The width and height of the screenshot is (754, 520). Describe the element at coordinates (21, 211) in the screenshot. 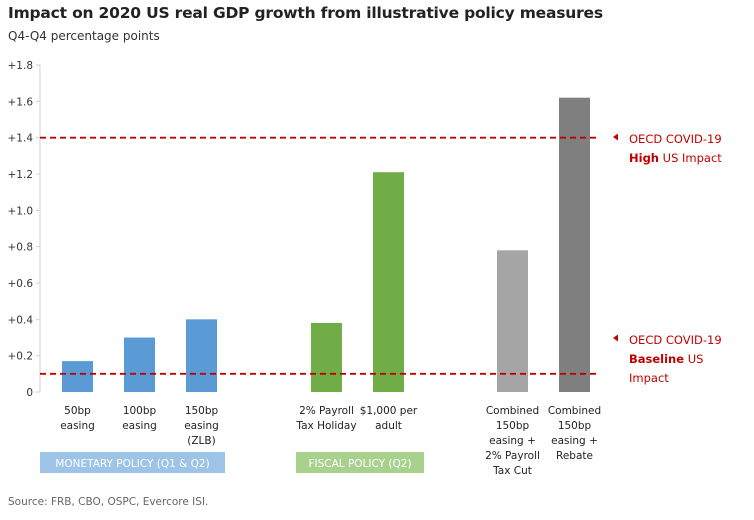

I see `y-tick-label: +1.0` at that location.